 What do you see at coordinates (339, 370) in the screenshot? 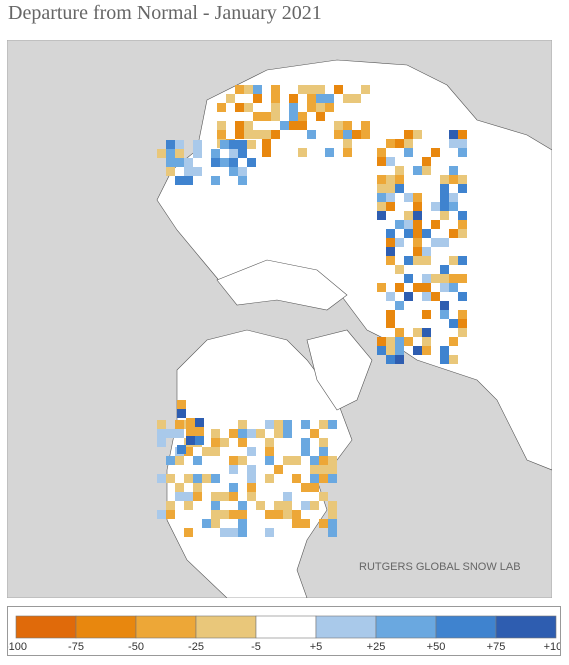
I see `greenland` at bounding box center [339, 370].